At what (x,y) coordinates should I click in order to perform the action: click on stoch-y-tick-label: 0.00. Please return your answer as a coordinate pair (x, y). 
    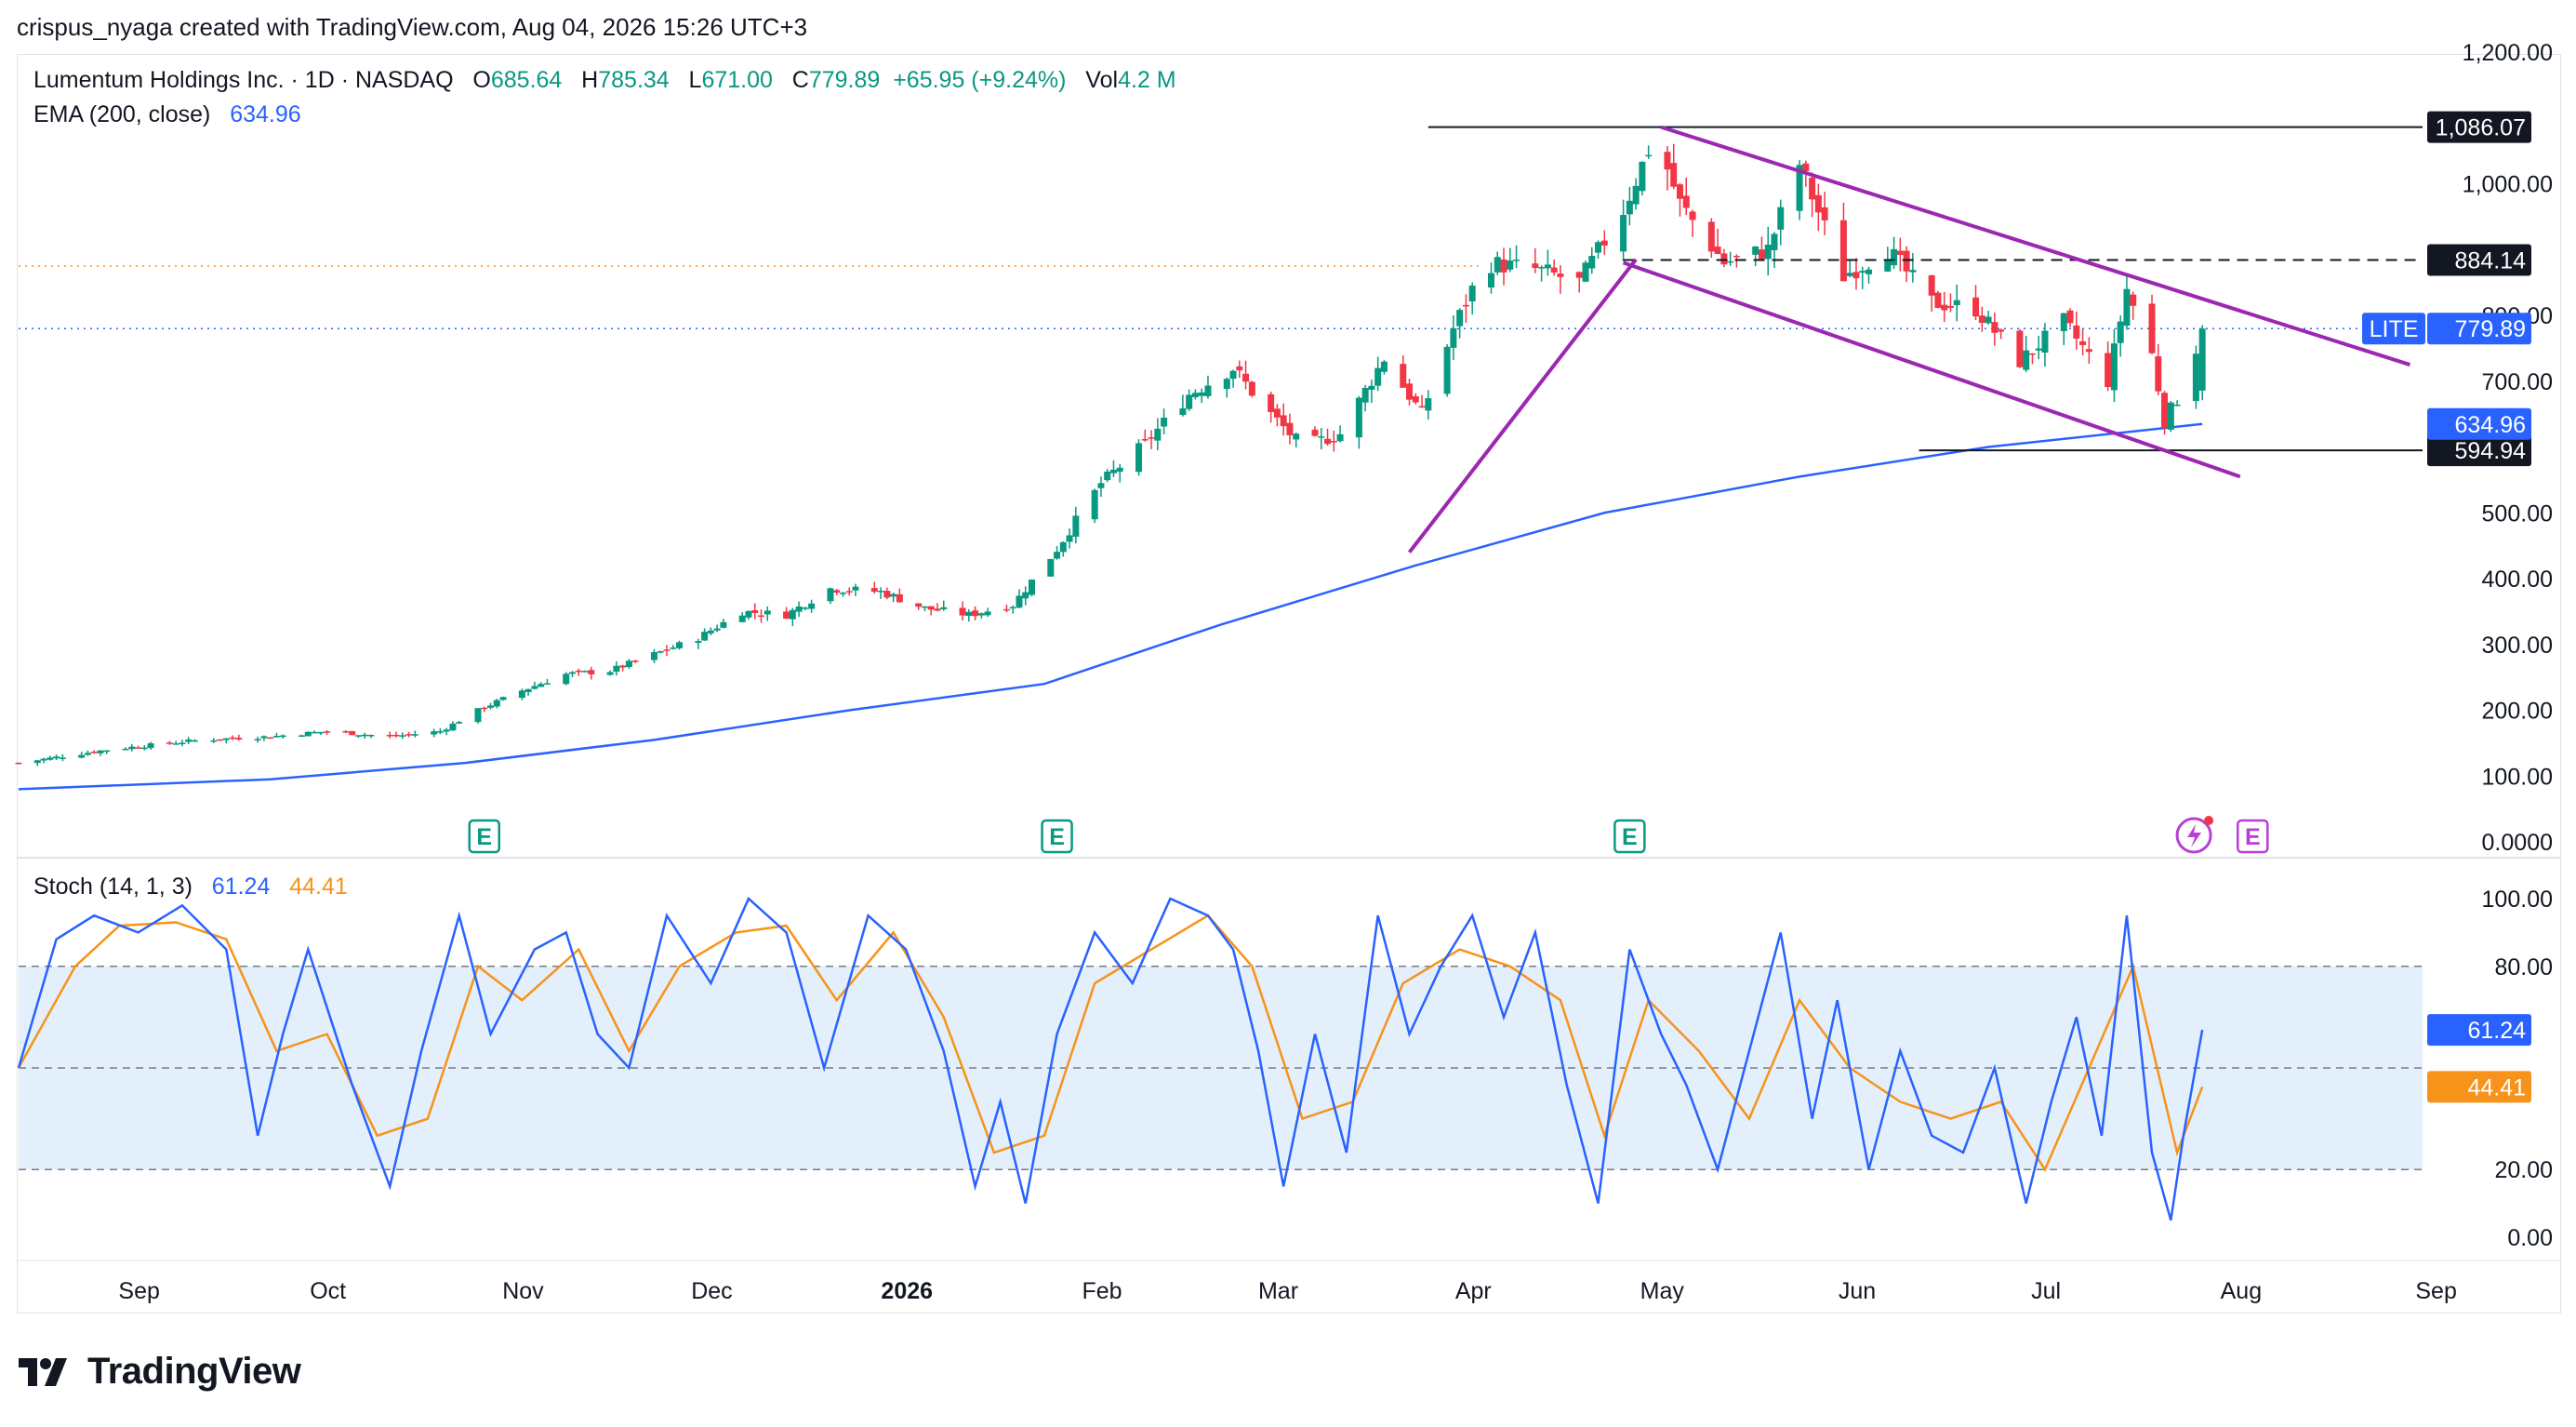
    Looking at the image, I should click on (2530, 1238).